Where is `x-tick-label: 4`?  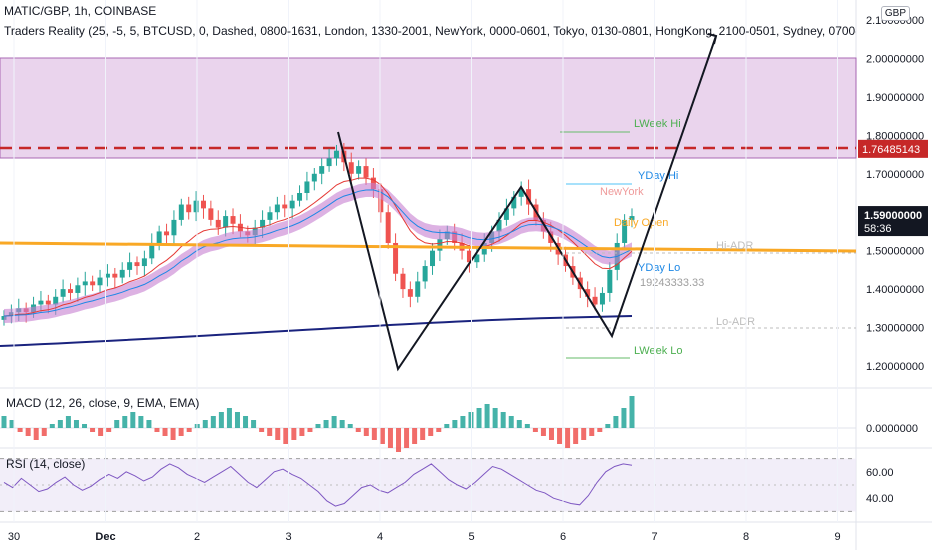 x-tick-label: 4 is located at coordinates (380, 537).